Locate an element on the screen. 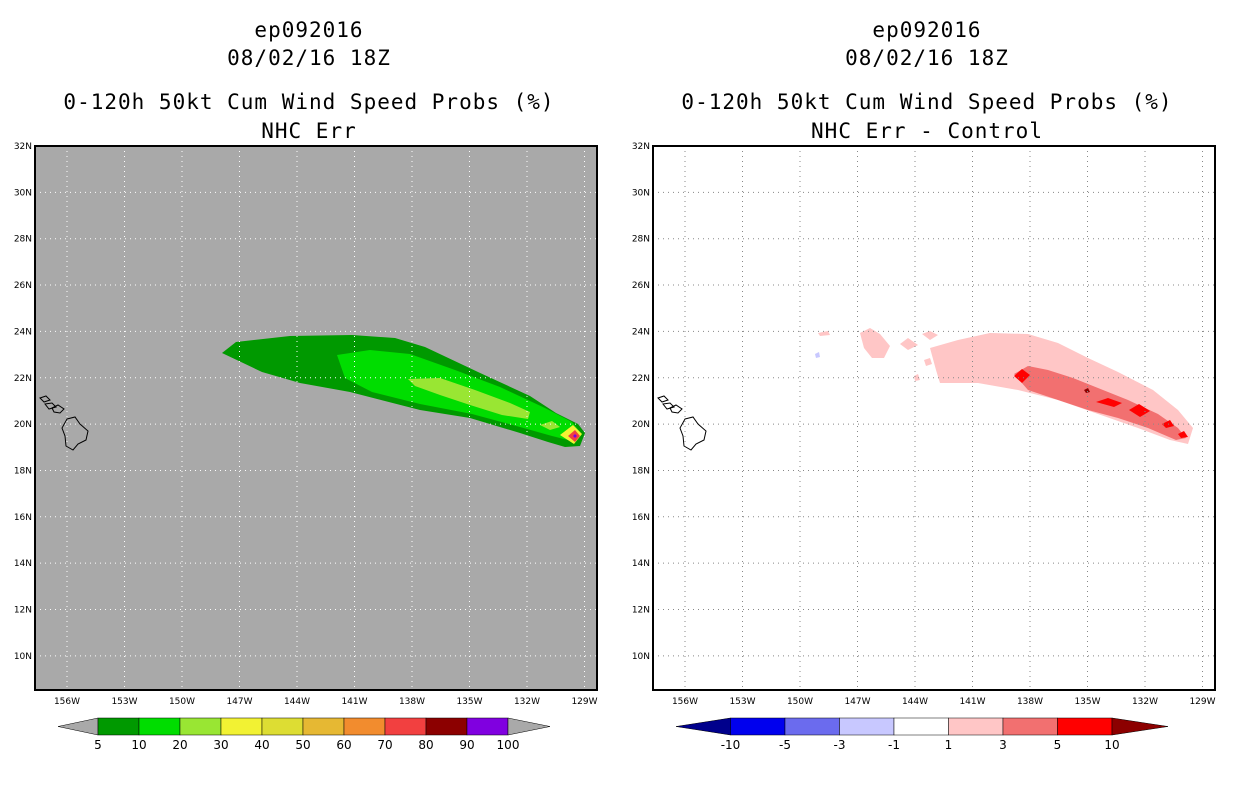  diff-5-10-e is located at coordinates (1183, 434).